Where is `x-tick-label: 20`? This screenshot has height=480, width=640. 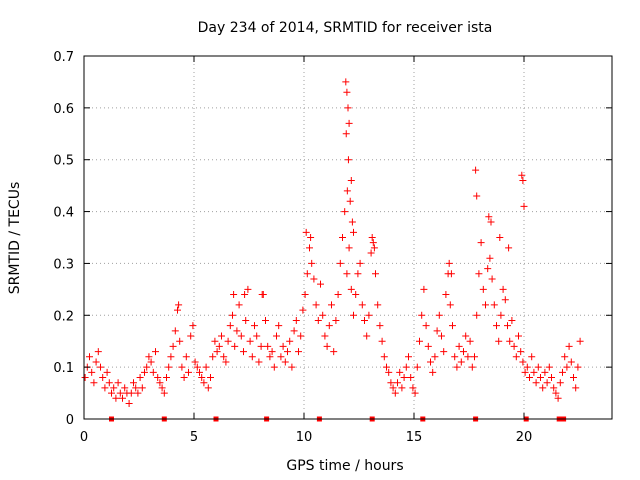
x-tick-label: 20 is located at coordinates (524, 437).